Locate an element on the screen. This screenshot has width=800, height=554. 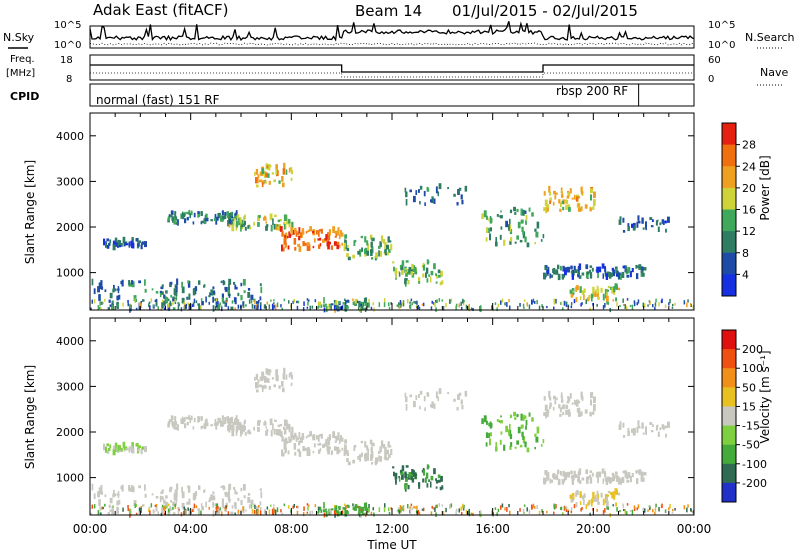
freq-line is located at coordinates (392, 68).